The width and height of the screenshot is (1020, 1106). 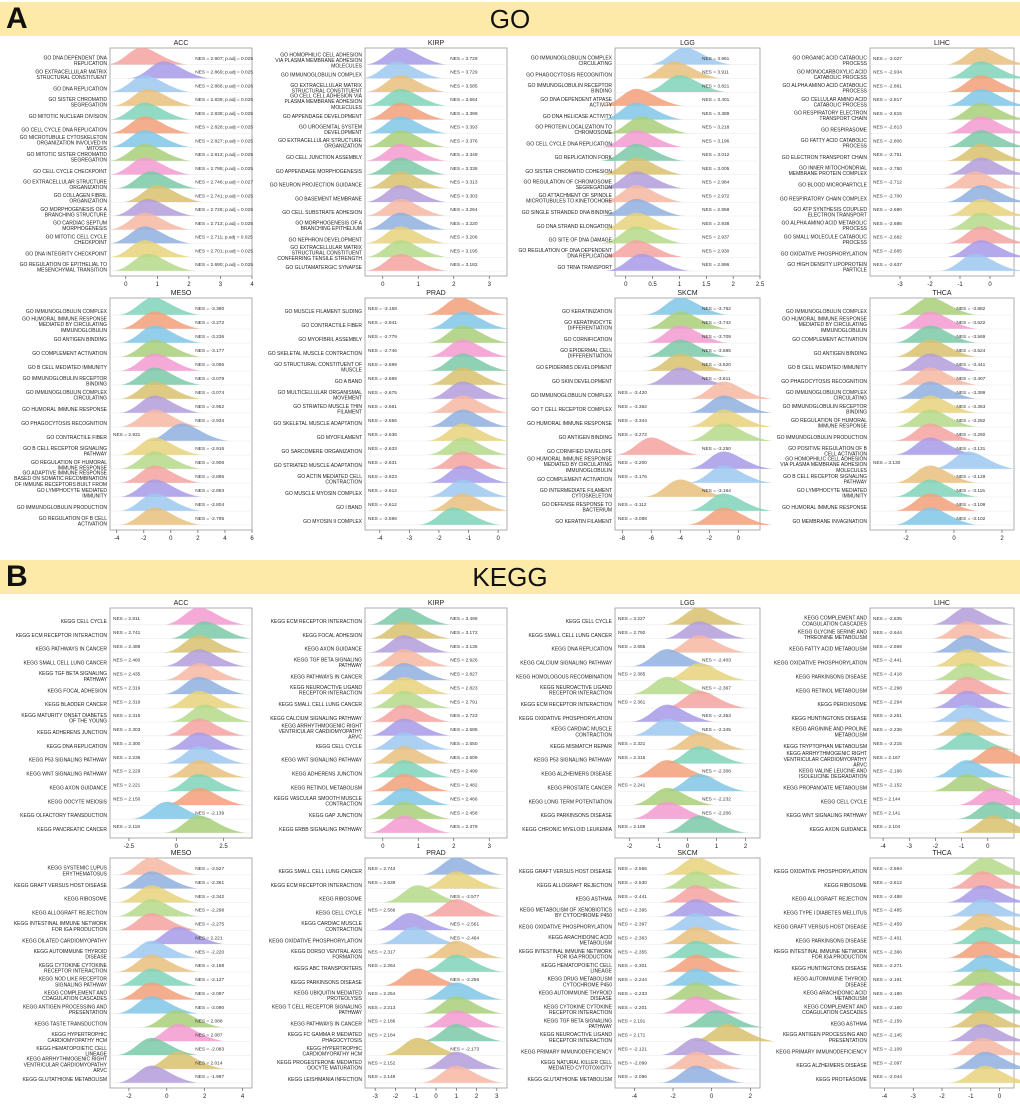 What do you see at coordinates (576, 969) in the screenshot?
I see `term-label: KEGG HEMATOPOIETIC CELL LINEAGE` at bounding box center [576, 969].